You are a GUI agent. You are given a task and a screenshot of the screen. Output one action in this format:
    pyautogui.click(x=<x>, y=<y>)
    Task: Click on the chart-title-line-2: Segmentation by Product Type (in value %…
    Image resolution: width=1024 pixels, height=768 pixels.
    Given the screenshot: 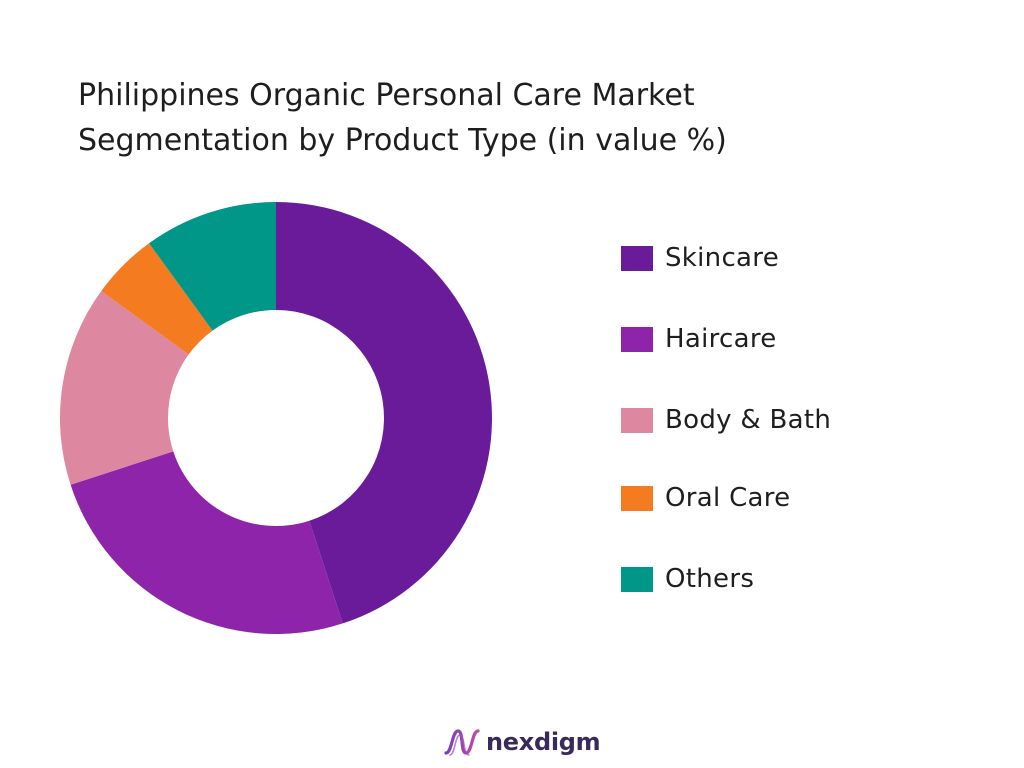 What is the action you would take?
    pyautogui.click(x=402, y=140)
    